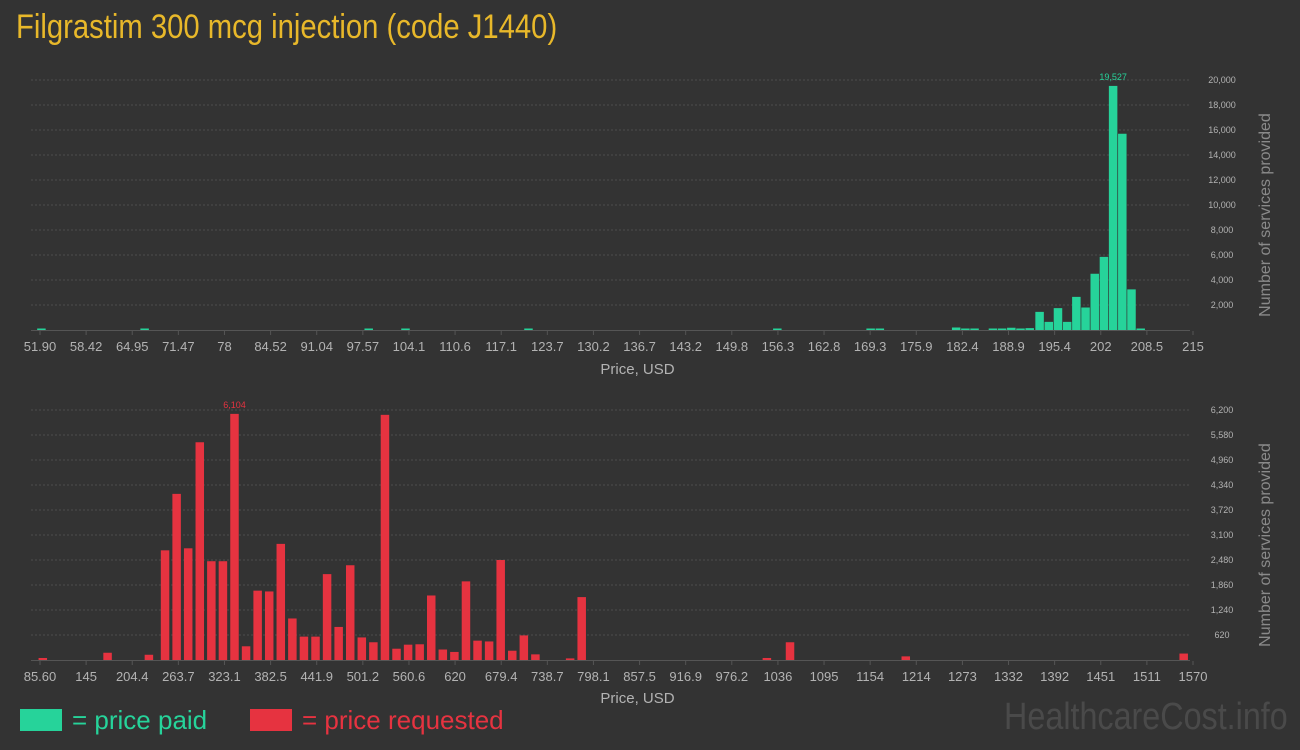  Describe the element at coordinates (270, 676) in the screenshot. I see `requested-x-tick-label: 382.5` at that location.